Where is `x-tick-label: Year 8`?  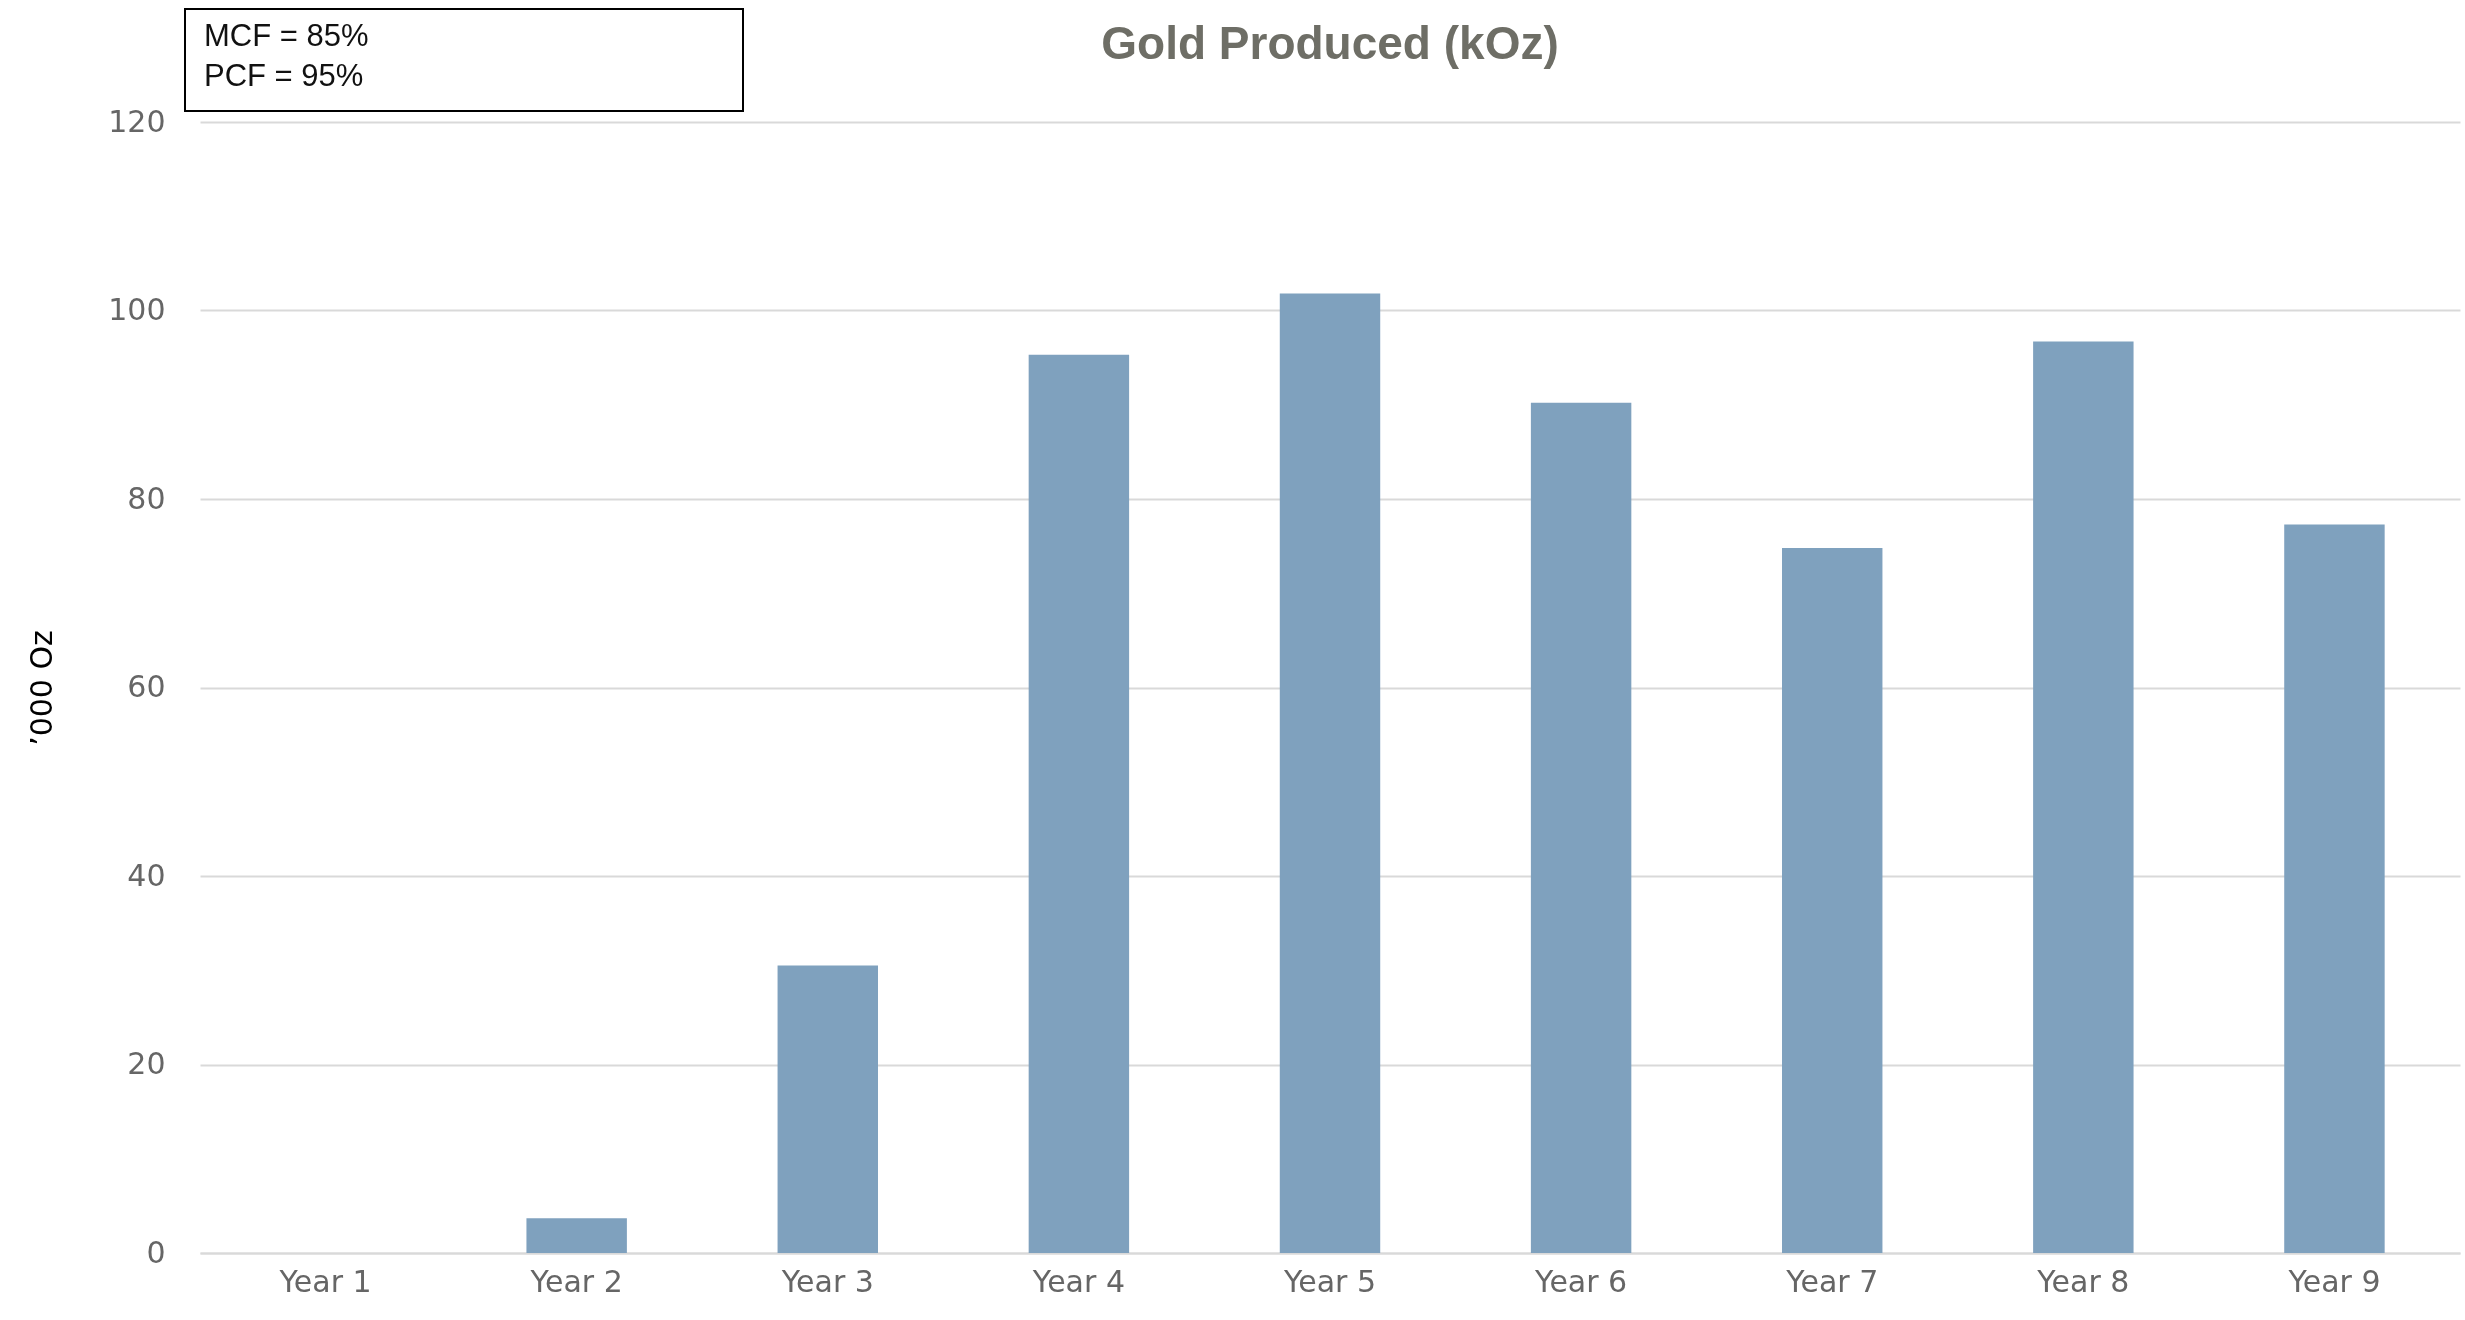 x-tick-label: Year 8 is located at coordinates (2083, 1281).